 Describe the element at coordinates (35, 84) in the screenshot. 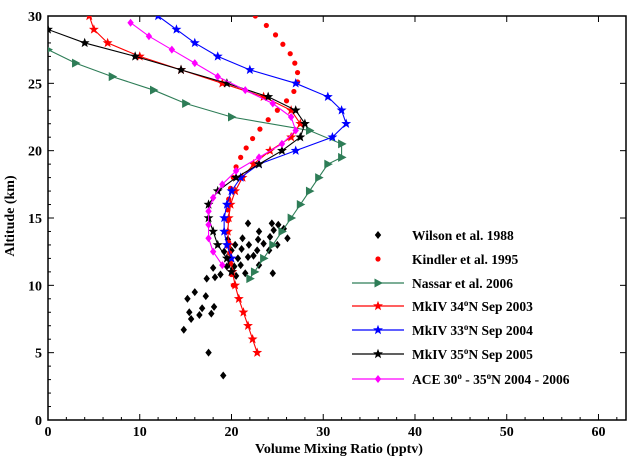

I see `y-tick-label: 25` at that location.